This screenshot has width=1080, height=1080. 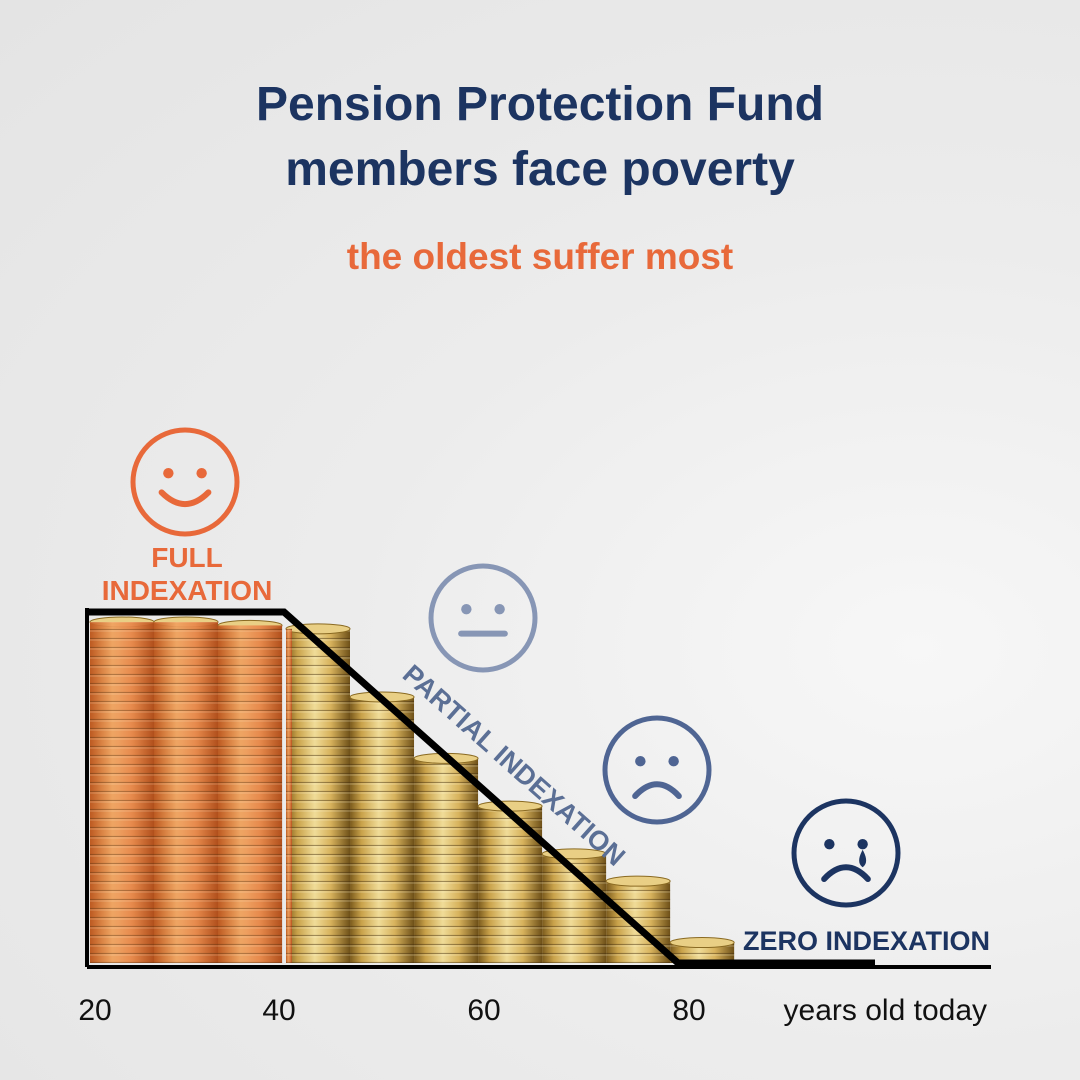 I want to click on sad-face-icon, so click(x=657, y=770).